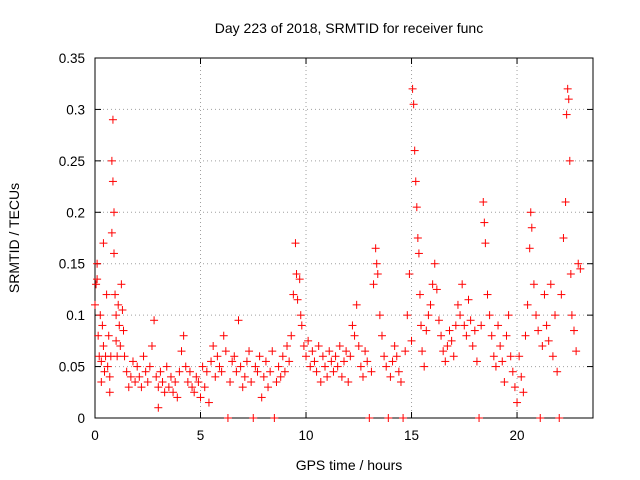 The width and height of the screenshot is (640, 480). Describe the element at coordinates (75, 109) in the screenshot. I see `y-tick-label: 0.3` at that location.